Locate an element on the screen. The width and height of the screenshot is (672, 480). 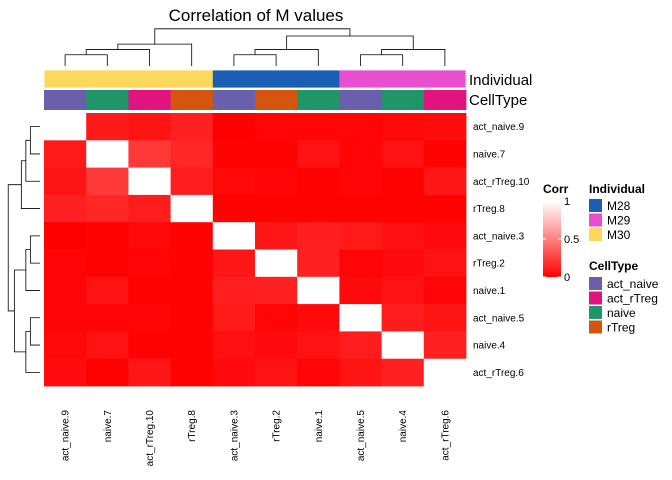
corr-tick-label: 0 is located at coordinates (567, 278).